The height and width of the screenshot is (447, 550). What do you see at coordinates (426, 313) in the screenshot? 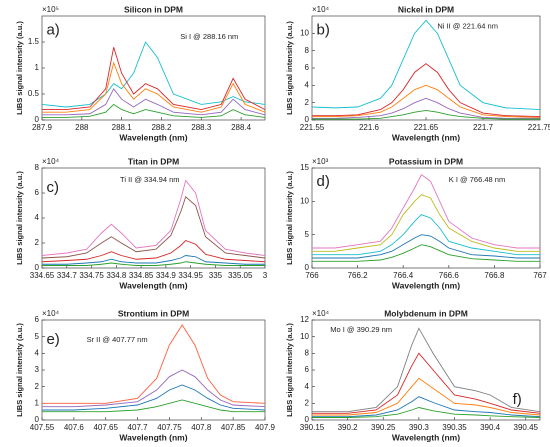
I see `chart-title: Molybdenum in DPM` at bounding box center [426, 313].